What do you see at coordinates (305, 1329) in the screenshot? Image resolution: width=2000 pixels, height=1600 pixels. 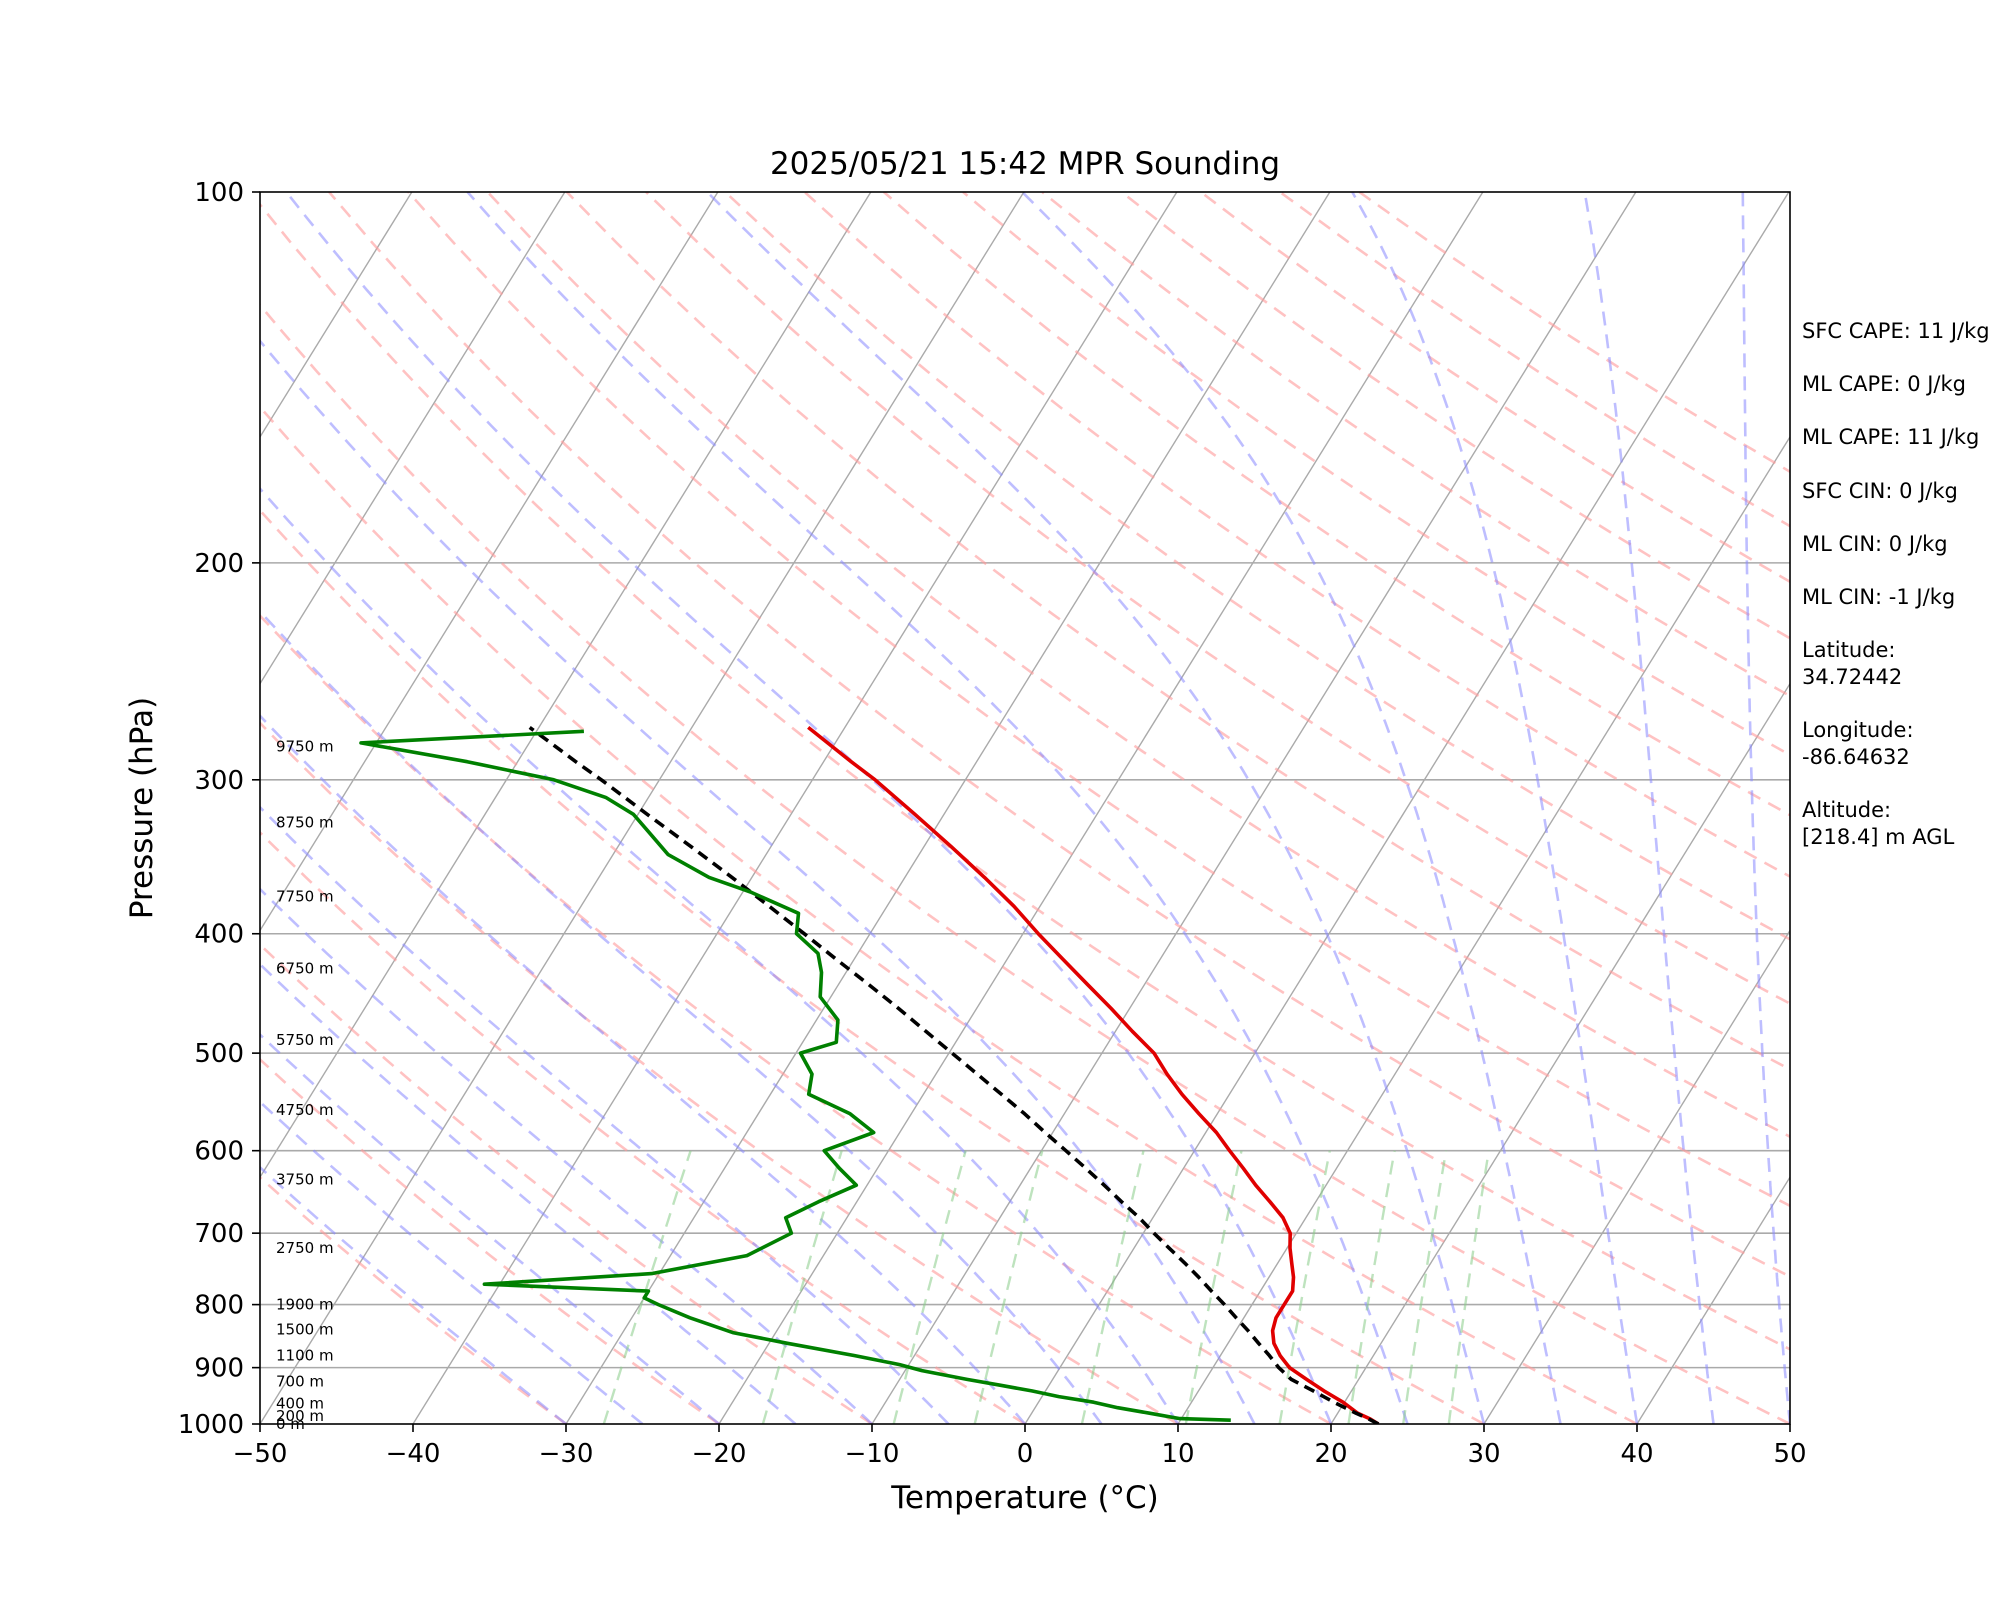 I see `height-label: 1500 m` at bounding box center [305, 1329].